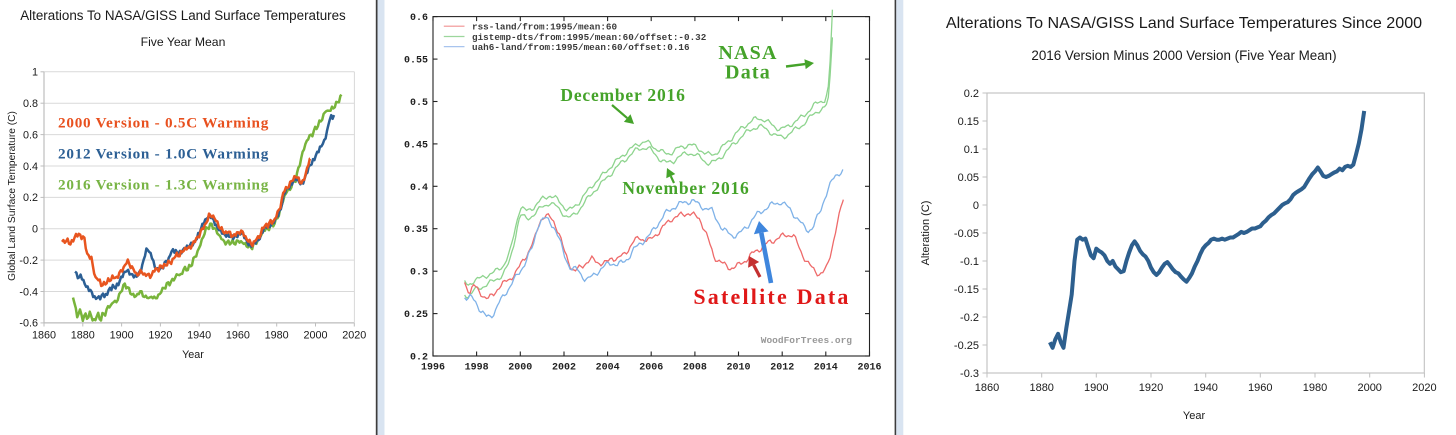  I want to click on svg-text: Alteration (C), so click(926, 233).